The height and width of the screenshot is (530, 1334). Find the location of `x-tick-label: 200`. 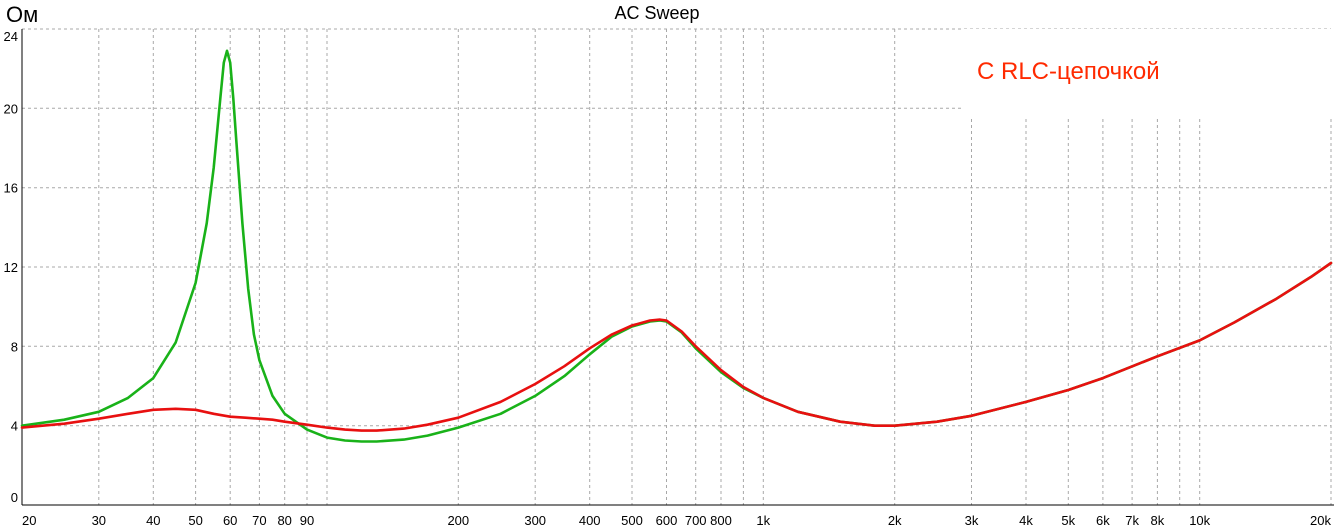

x-tick-label: 200 is located at coordinates (458, 520).